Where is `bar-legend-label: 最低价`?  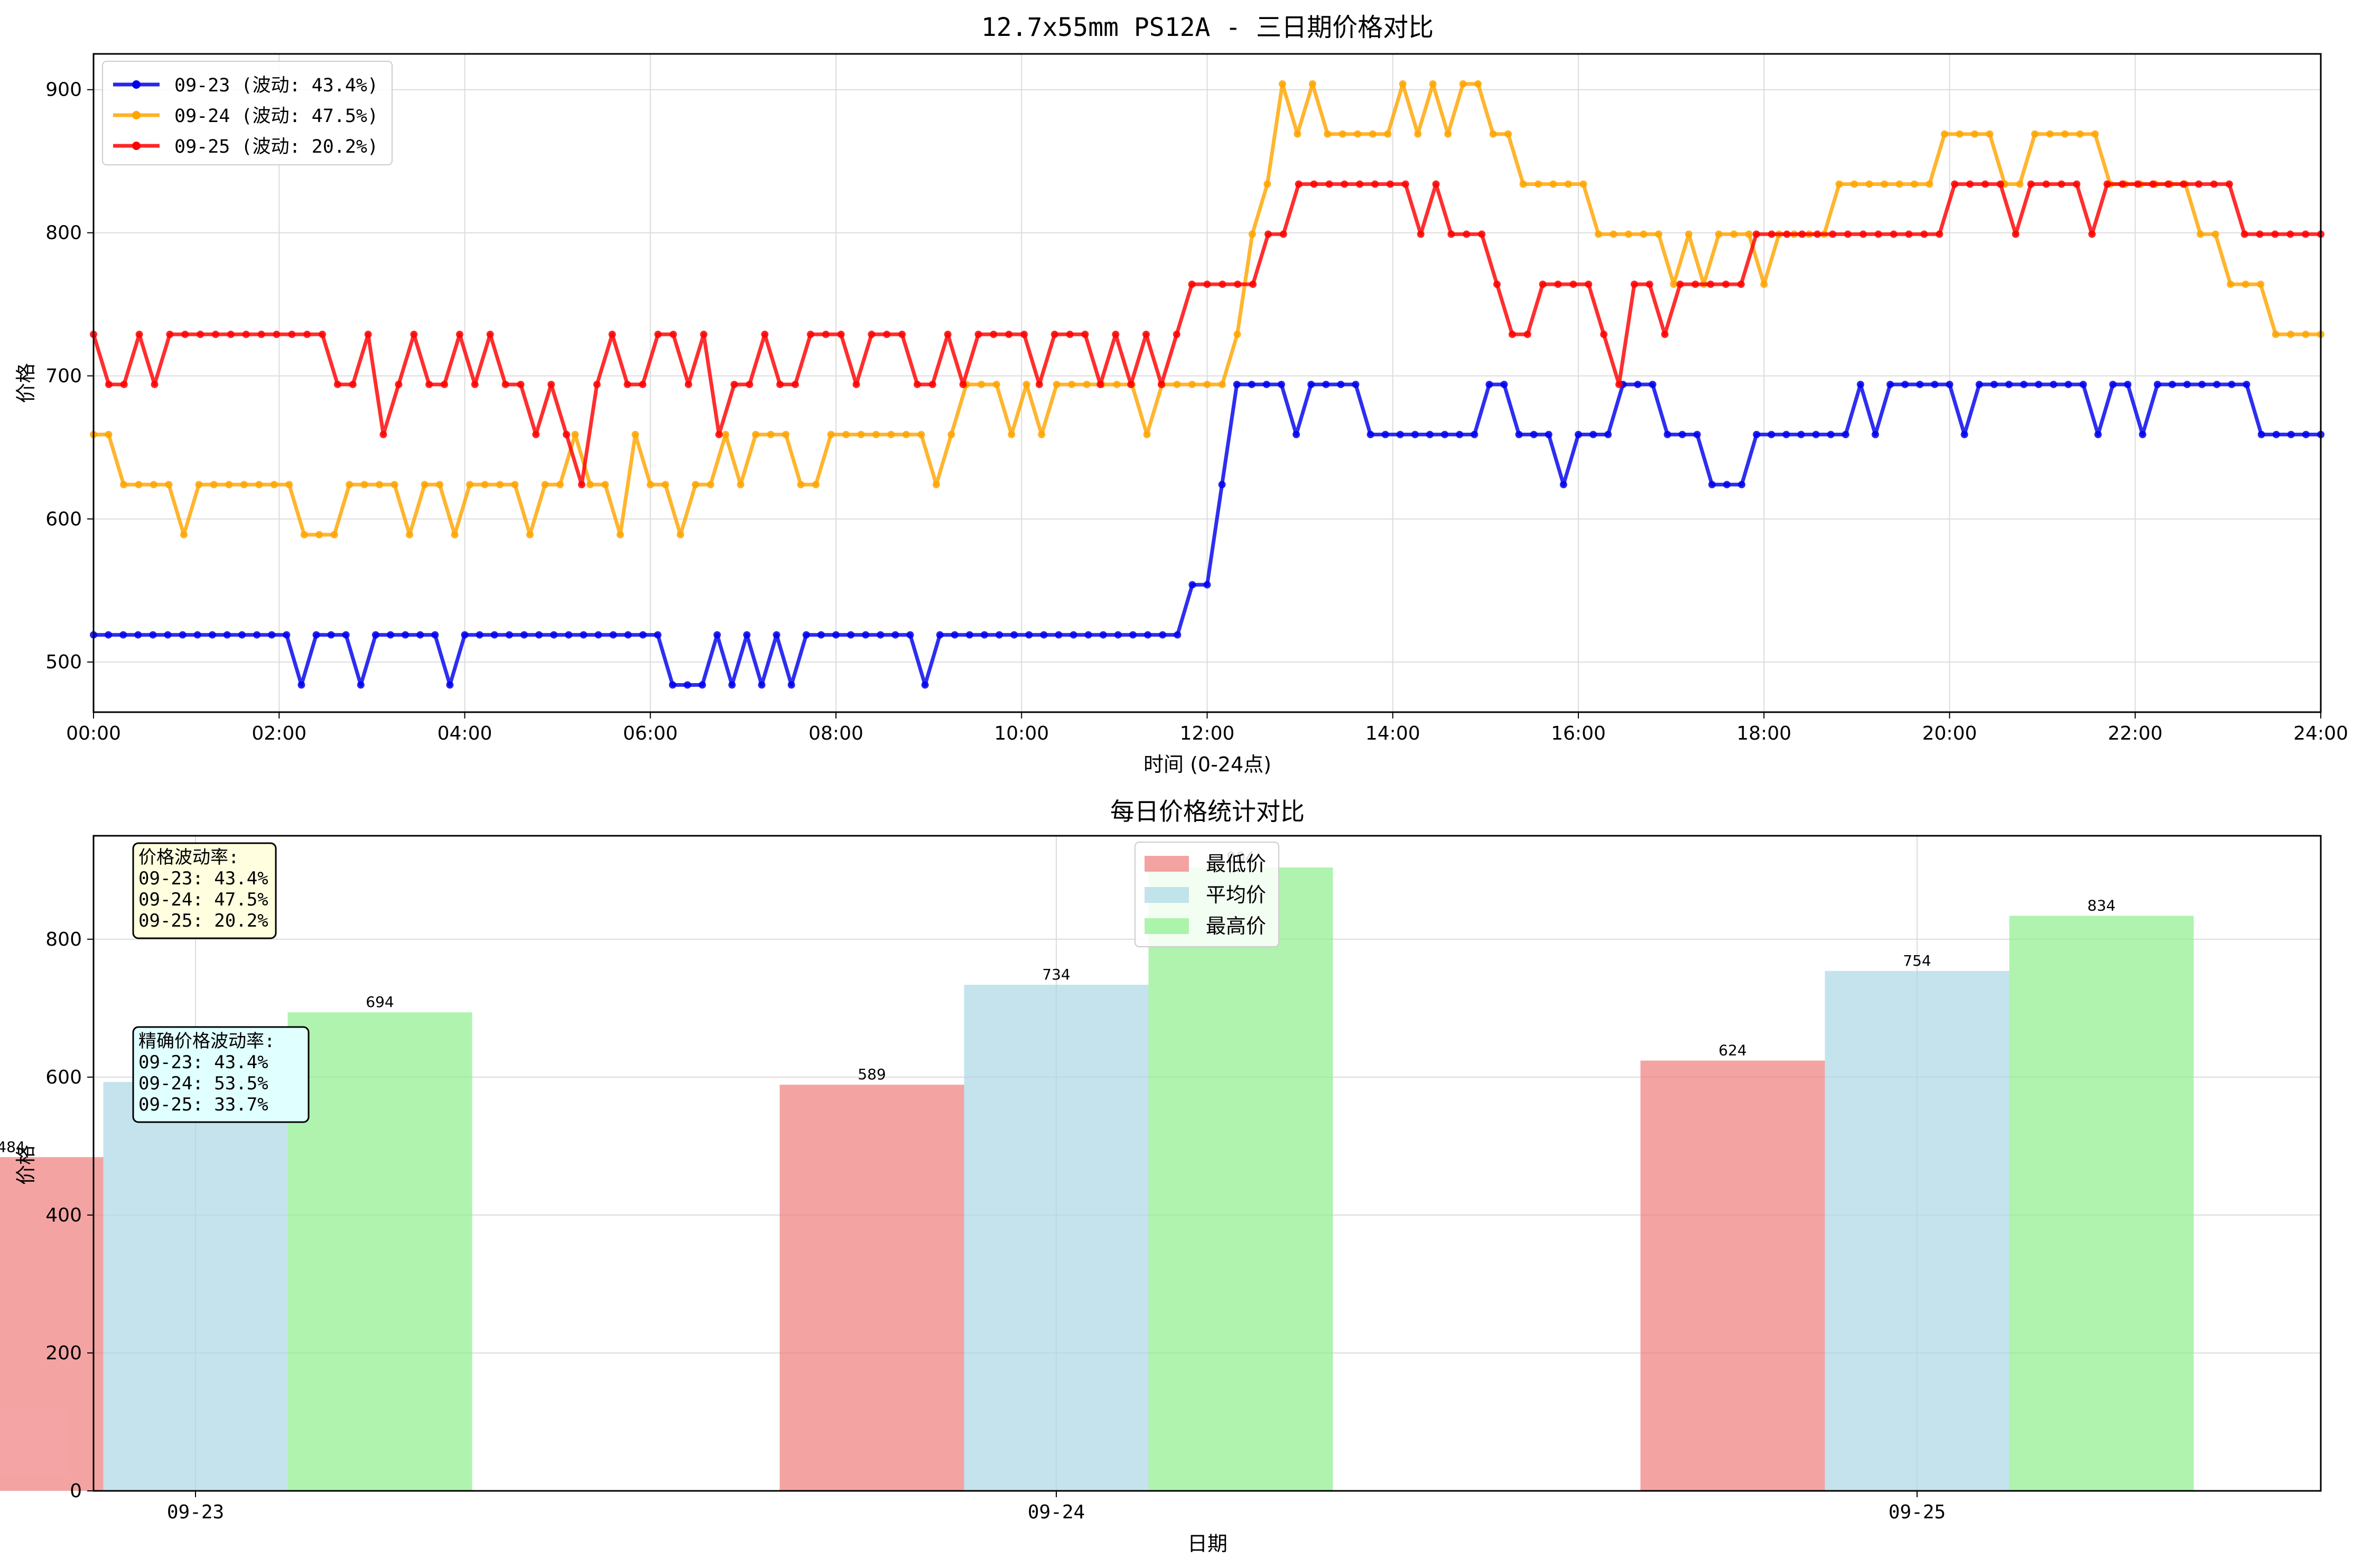
bar-legend-label: 最低价 is located at coordinates (1236, 863).